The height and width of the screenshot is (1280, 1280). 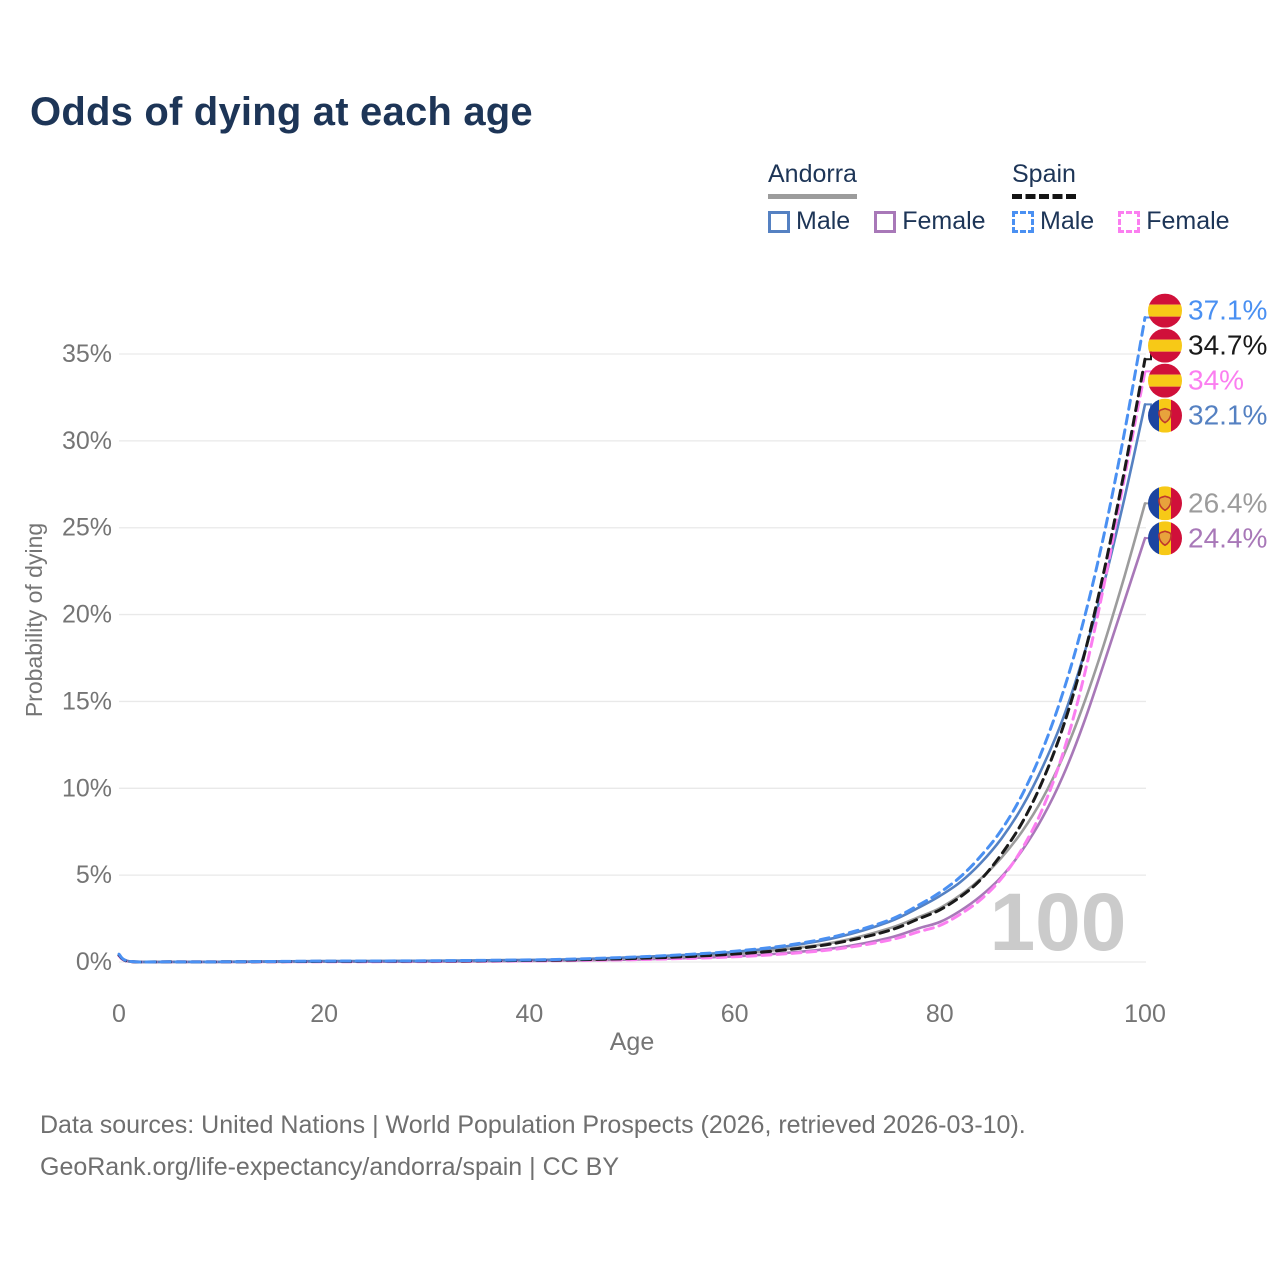 I want to click on x-tick-label: 20, so click(x=324, y=1014).